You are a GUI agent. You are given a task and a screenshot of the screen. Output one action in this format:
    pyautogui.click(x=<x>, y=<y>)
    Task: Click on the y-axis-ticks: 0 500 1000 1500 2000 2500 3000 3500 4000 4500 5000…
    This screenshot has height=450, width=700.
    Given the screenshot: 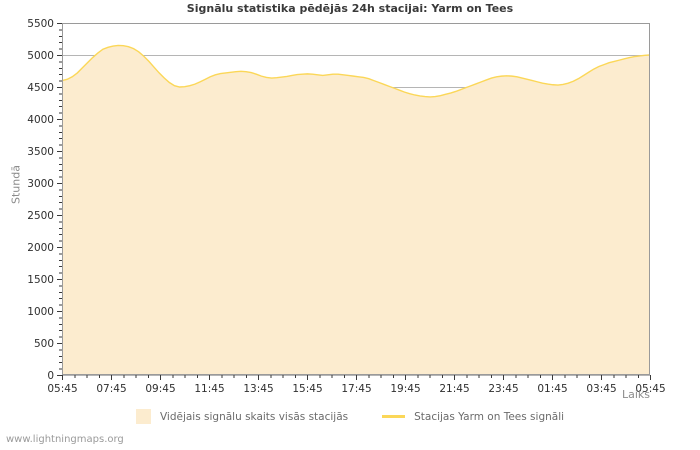 What is the action you would take?
    pyautogui.click(x=44, y=200)
    